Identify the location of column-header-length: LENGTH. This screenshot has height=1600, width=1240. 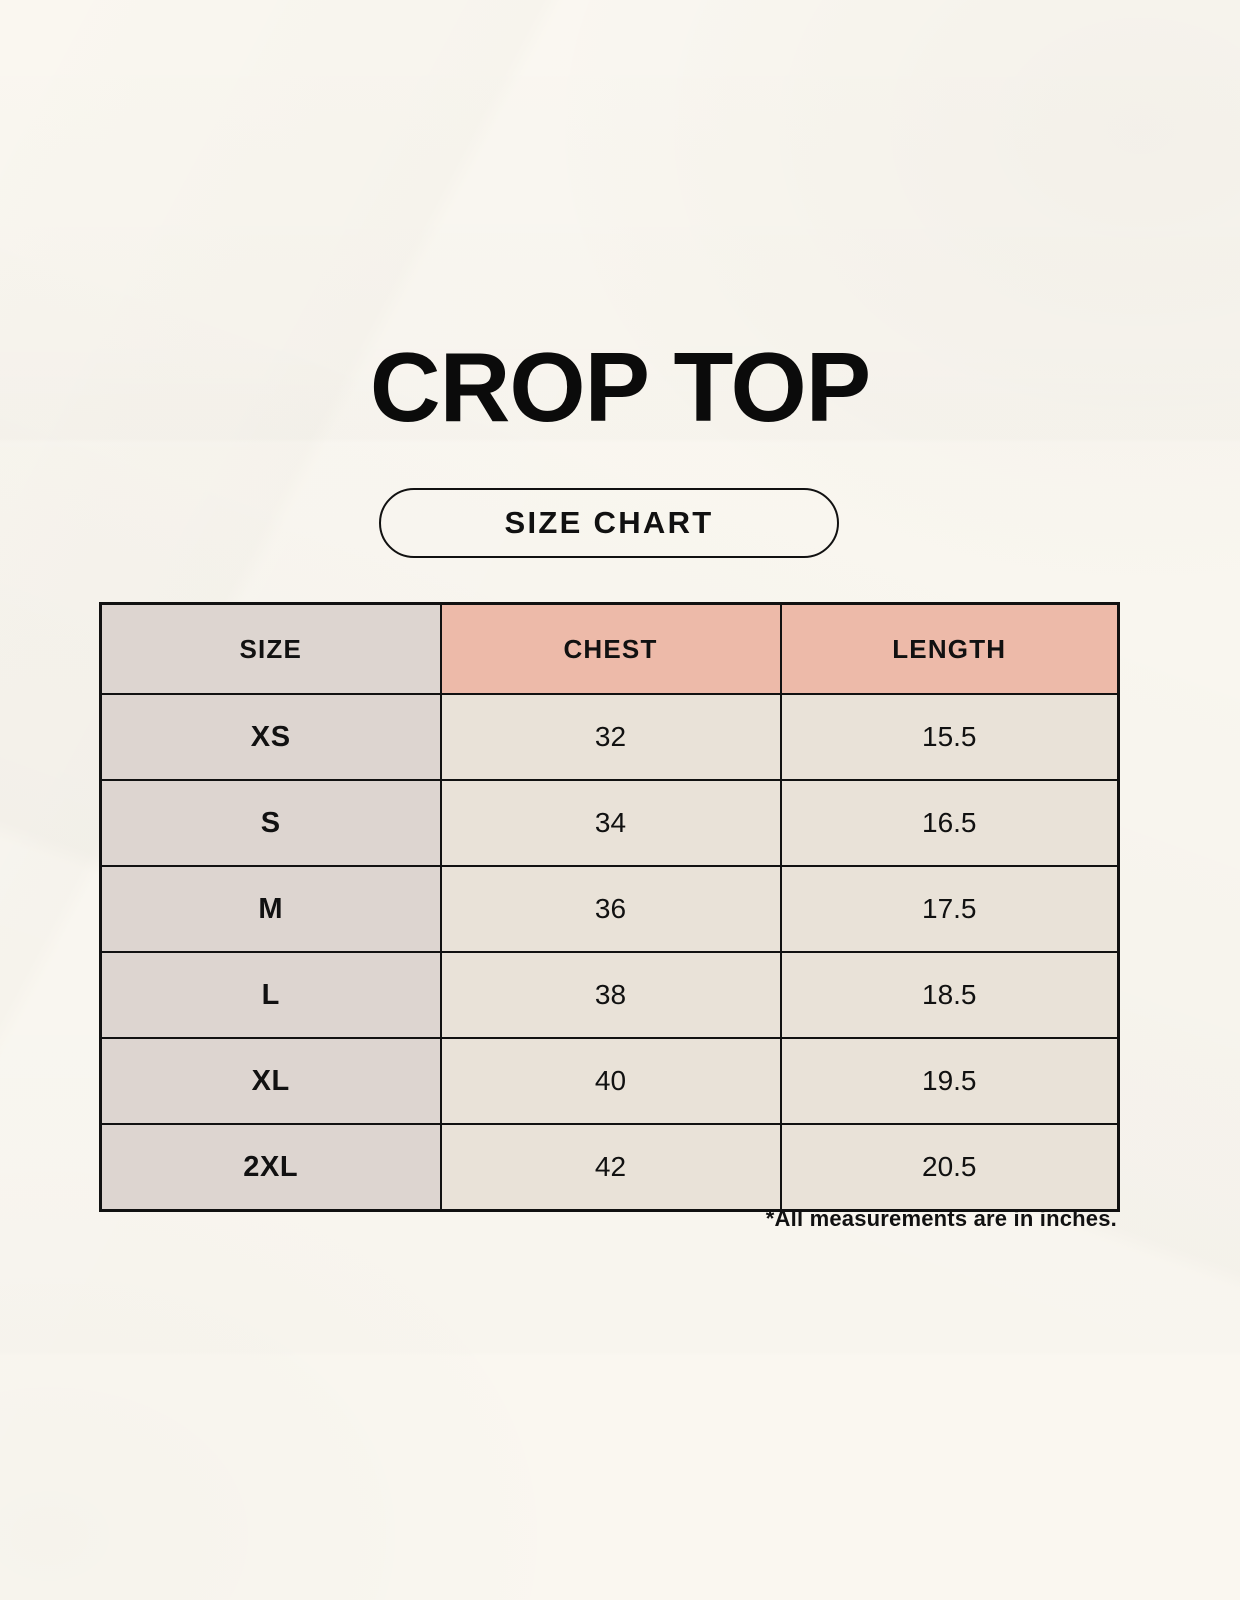
(949, 648).